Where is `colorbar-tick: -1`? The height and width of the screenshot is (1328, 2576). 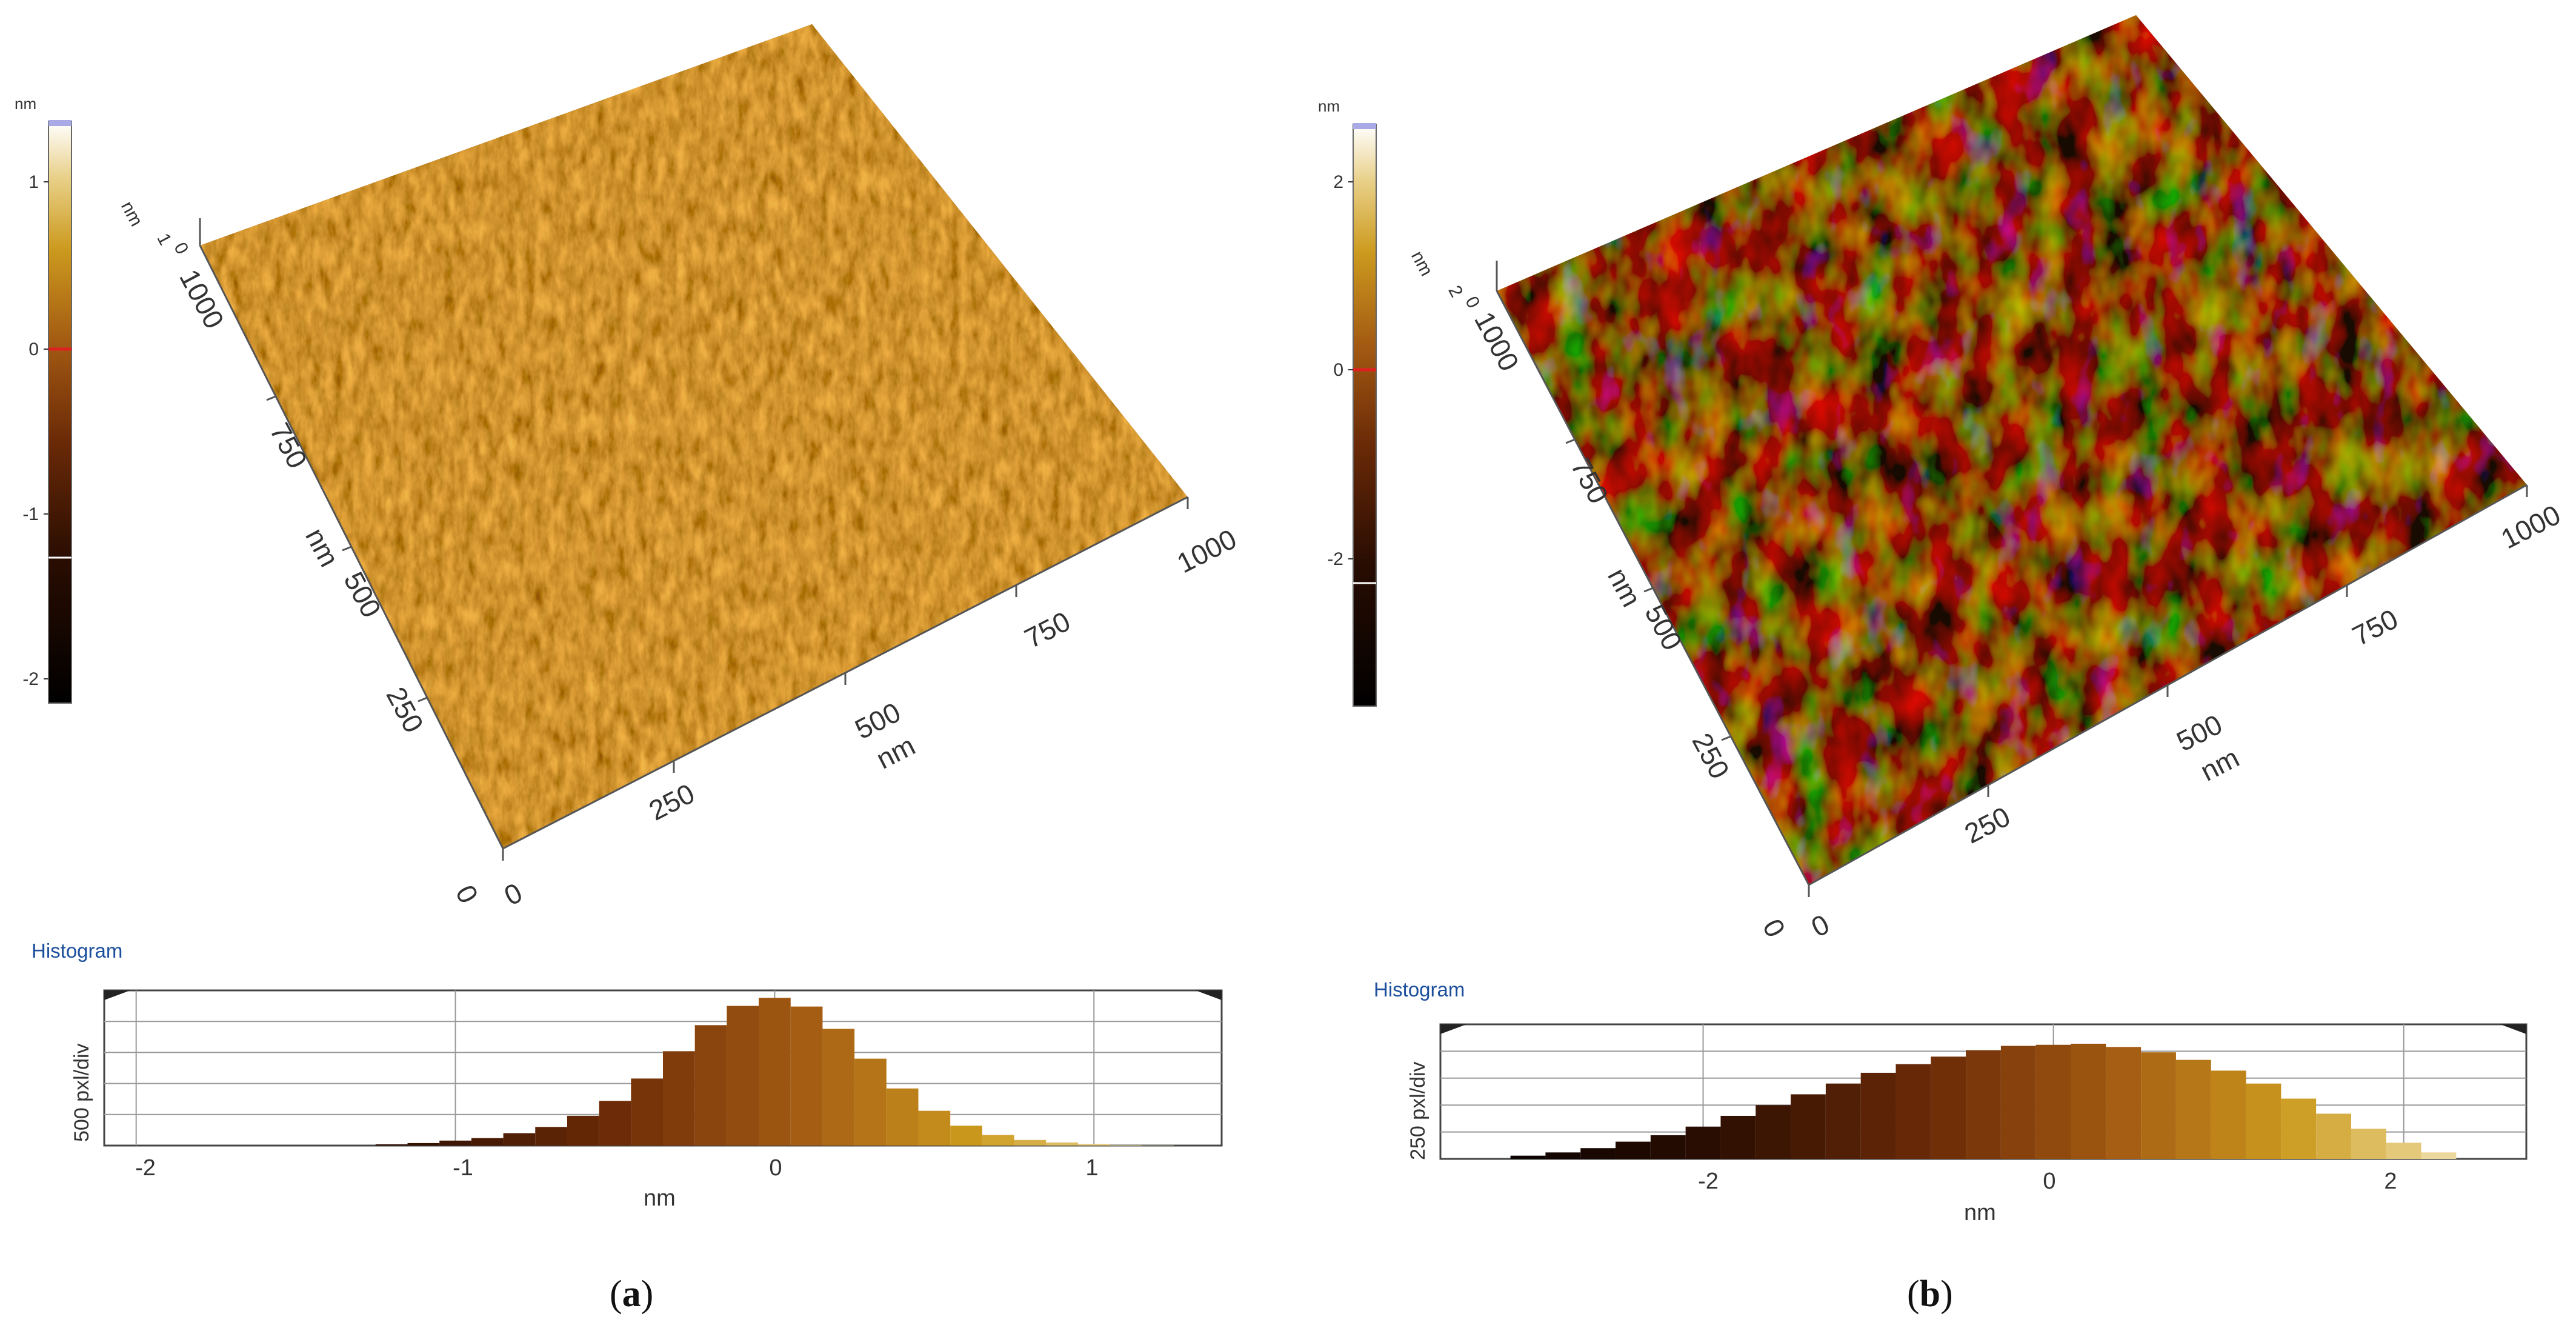 colorbar-tick: -1 is located at coordinates (30, 514).